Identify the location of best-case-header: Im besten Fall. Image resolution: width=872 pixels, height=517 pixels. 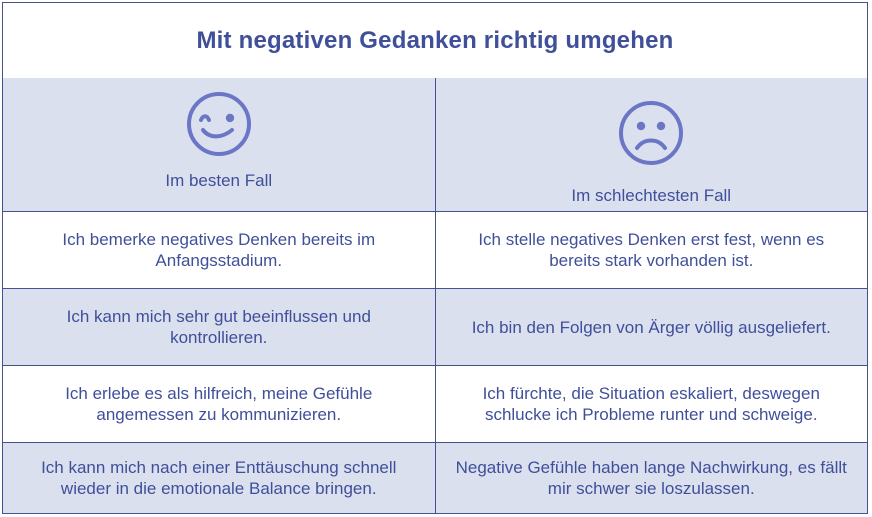
(219, 144).